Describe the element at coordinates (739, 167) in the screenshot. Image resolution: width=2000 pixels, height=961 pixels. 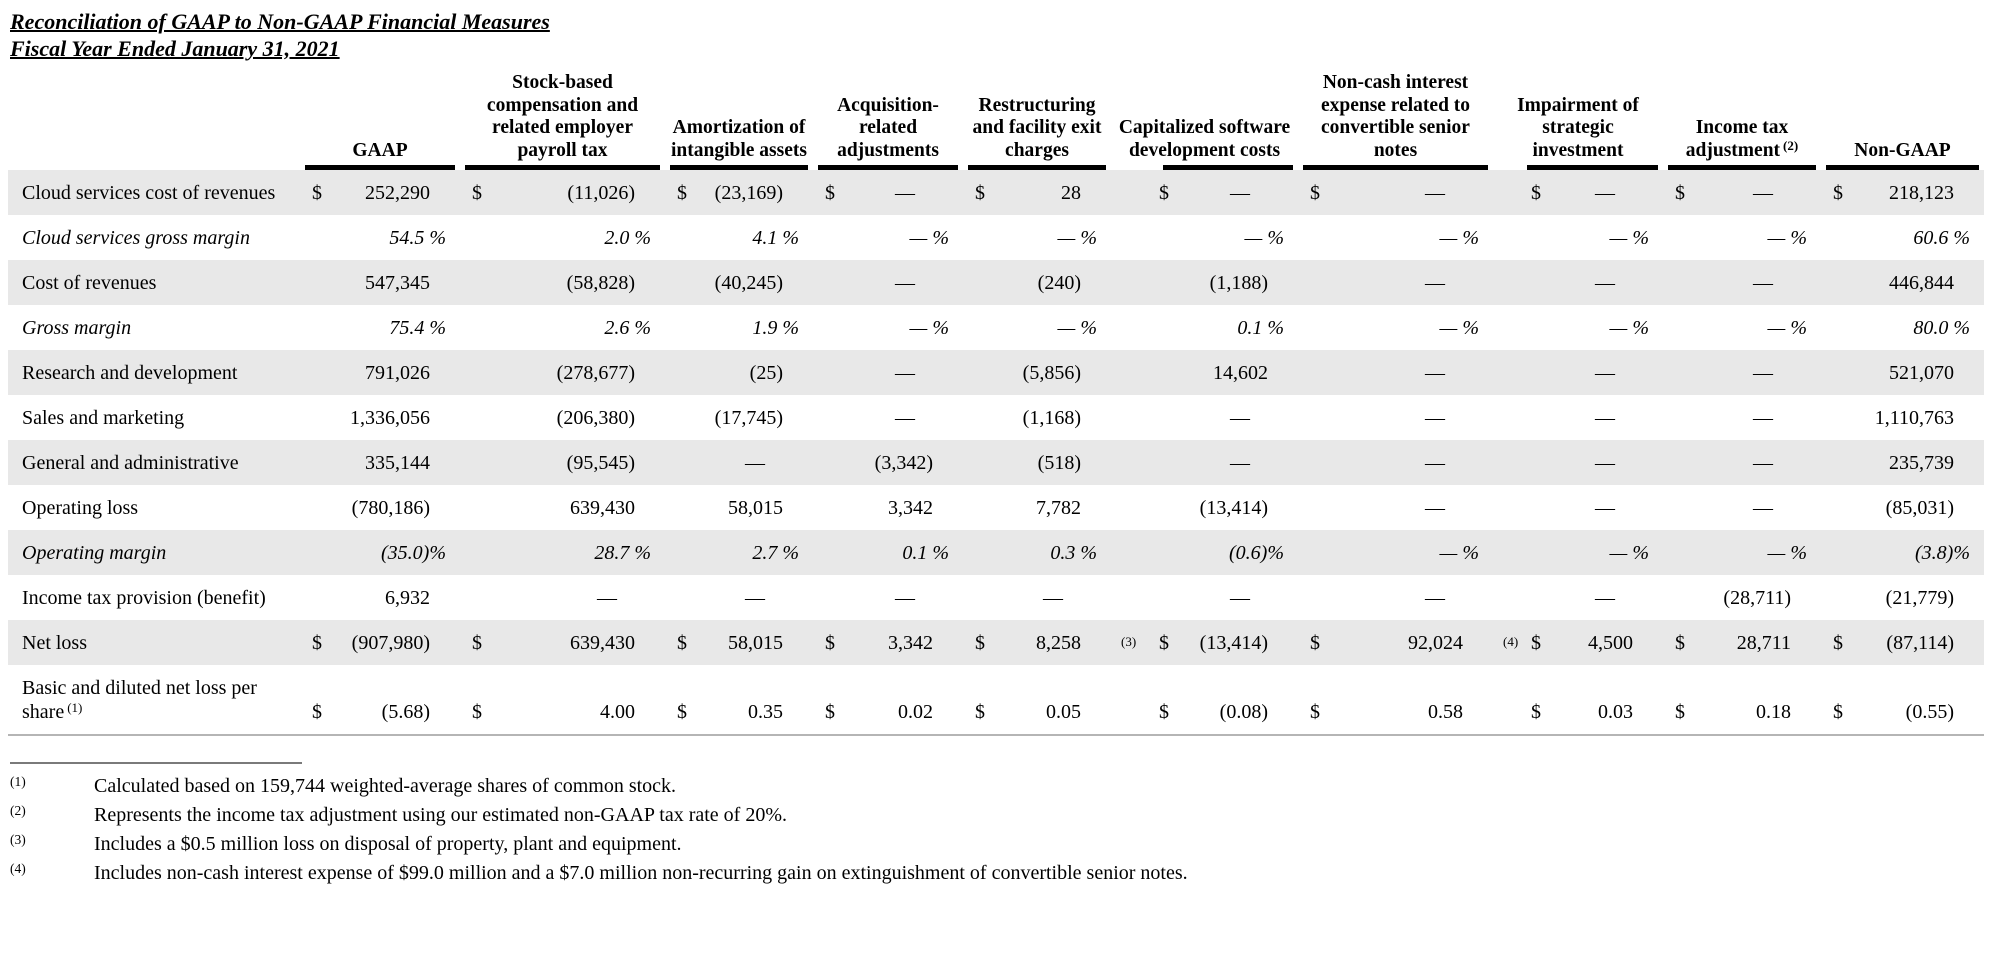
I see `header-underline` at that location.